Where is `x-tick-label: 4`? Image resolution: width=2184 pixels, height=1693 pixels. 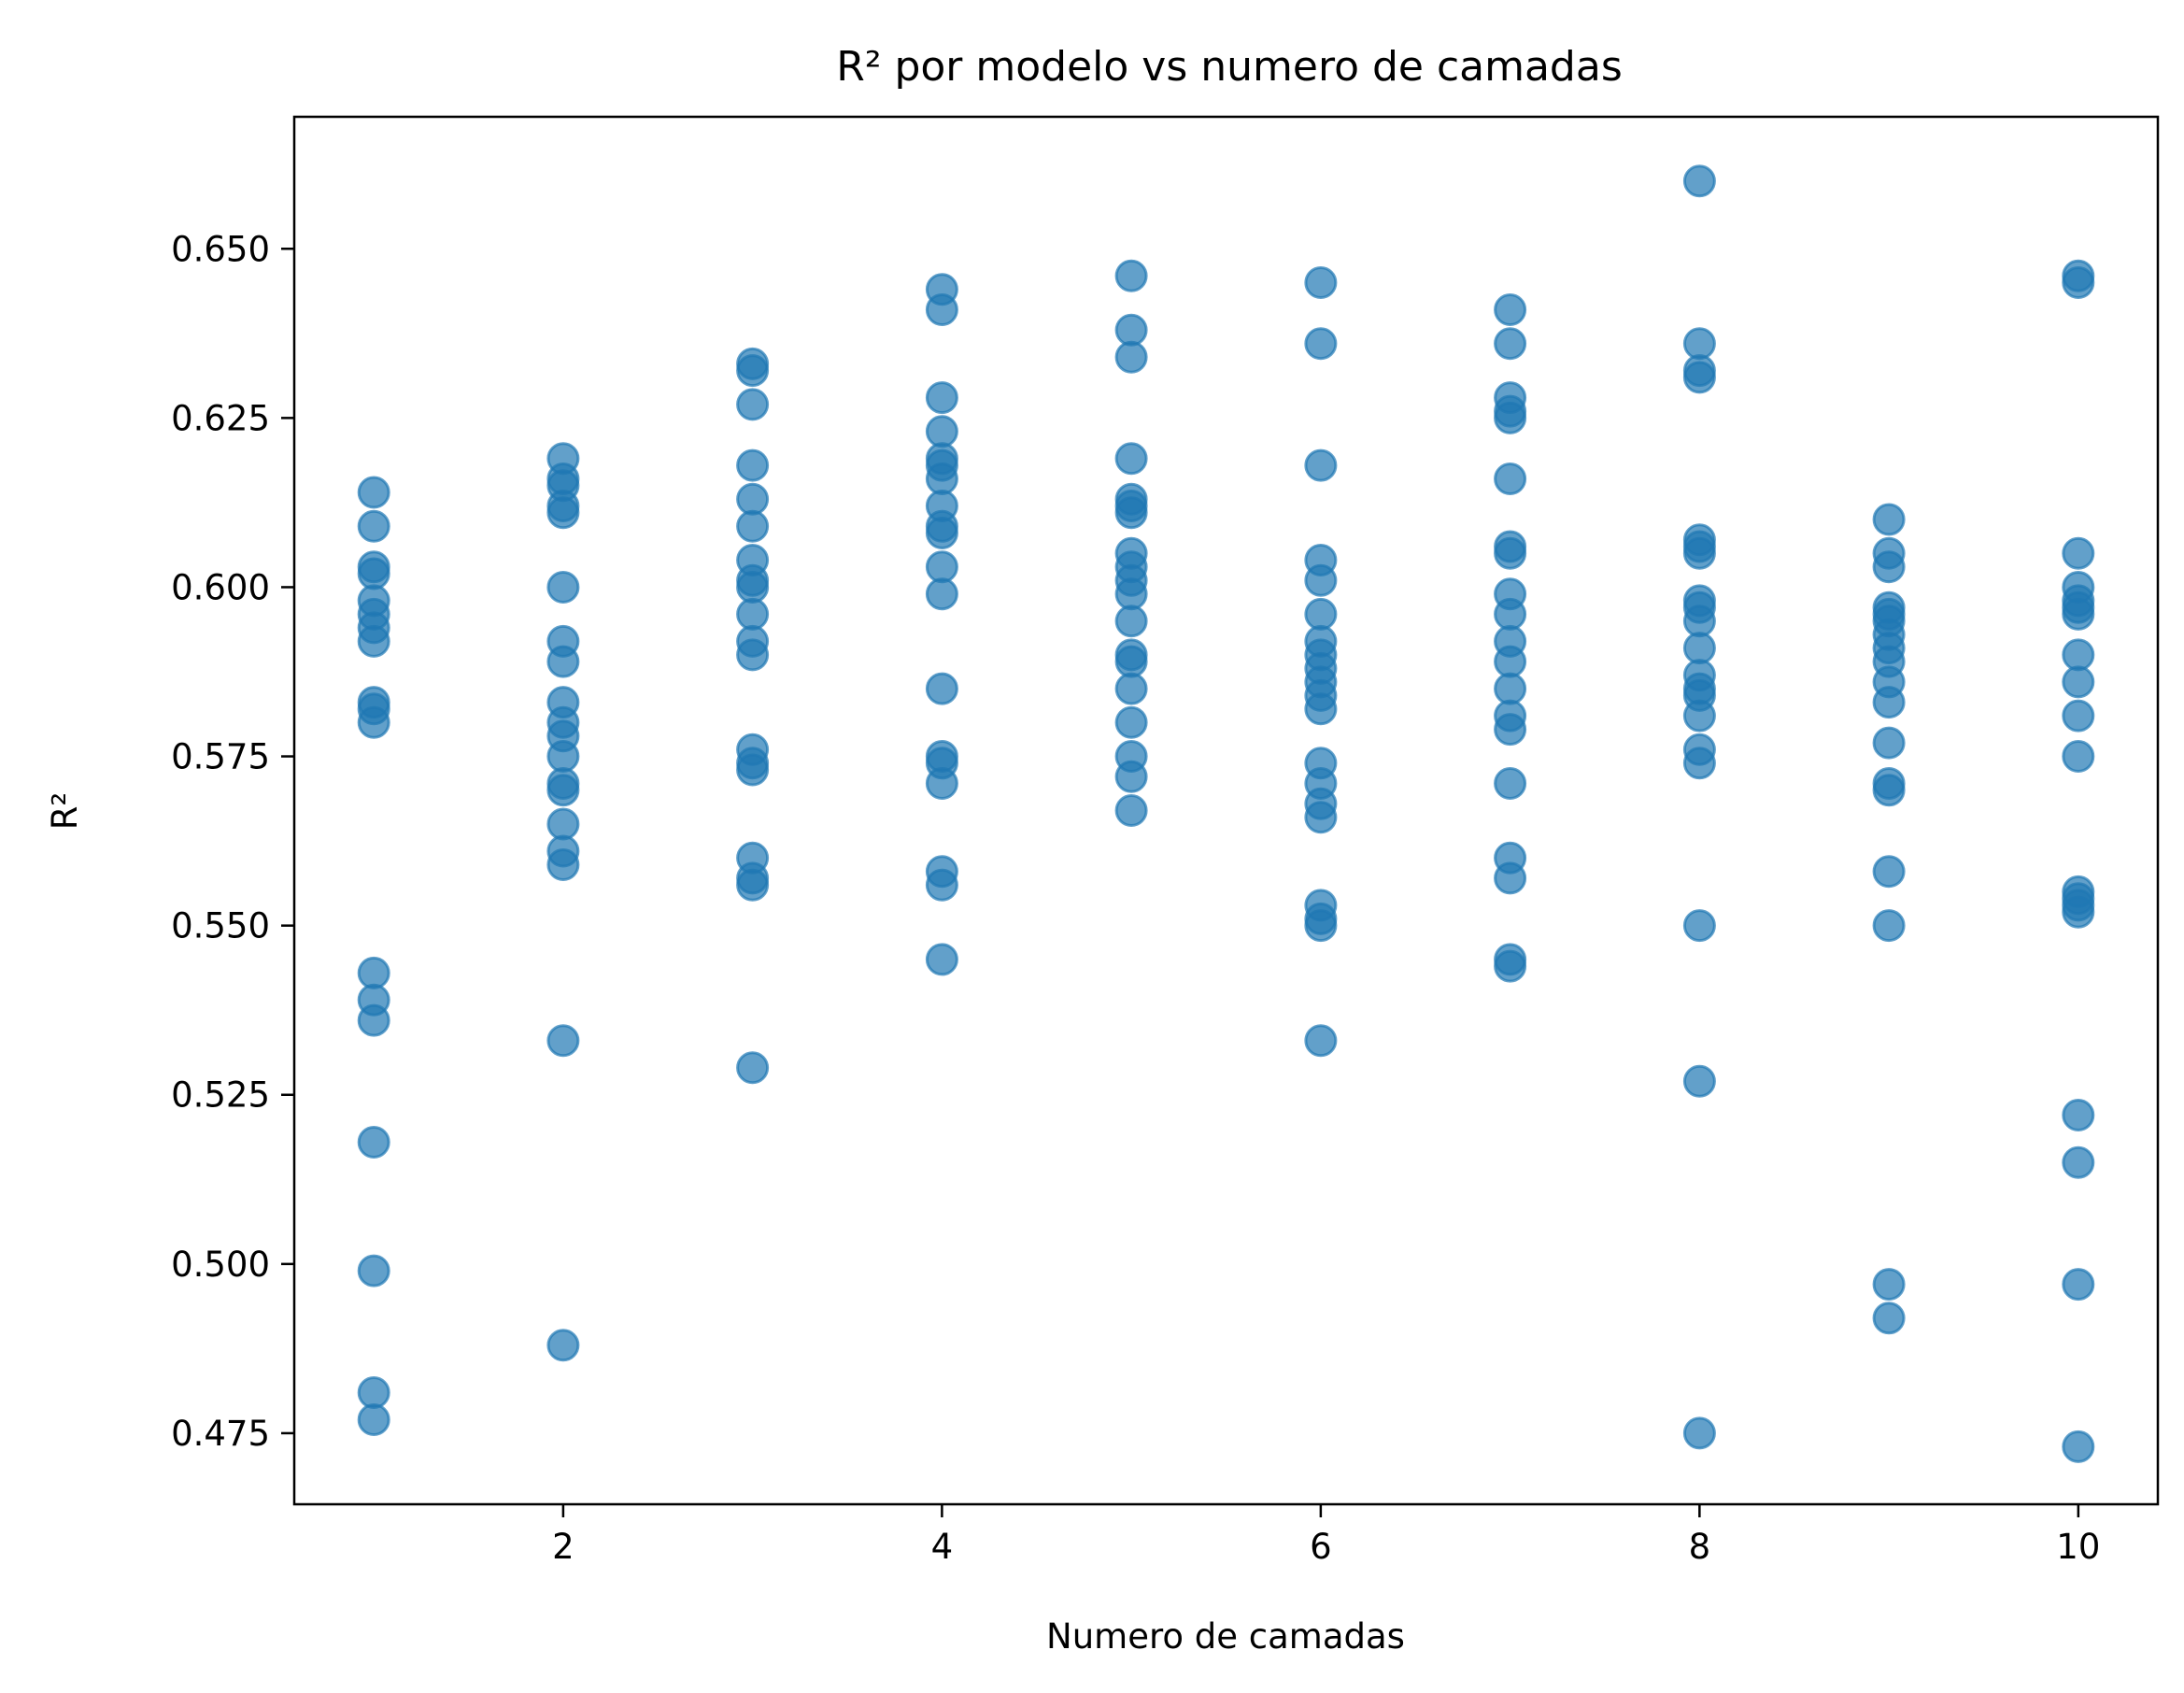 x-tick-label: 4 is located at coordinates (942, 1547).